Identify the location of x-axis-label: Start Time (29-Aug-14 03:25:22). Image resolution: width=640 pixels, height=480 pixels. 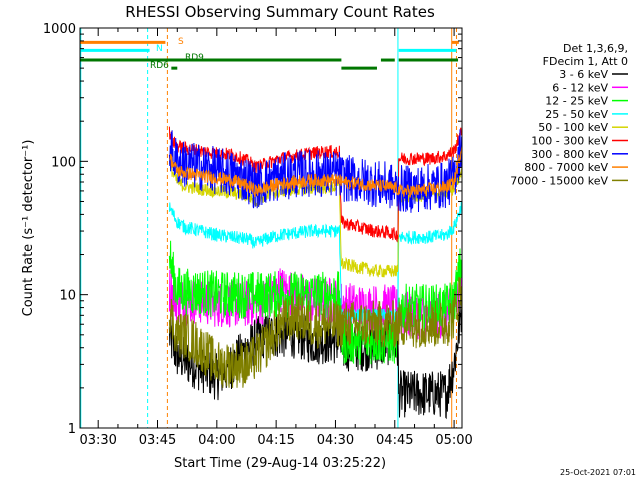
(280, 463).